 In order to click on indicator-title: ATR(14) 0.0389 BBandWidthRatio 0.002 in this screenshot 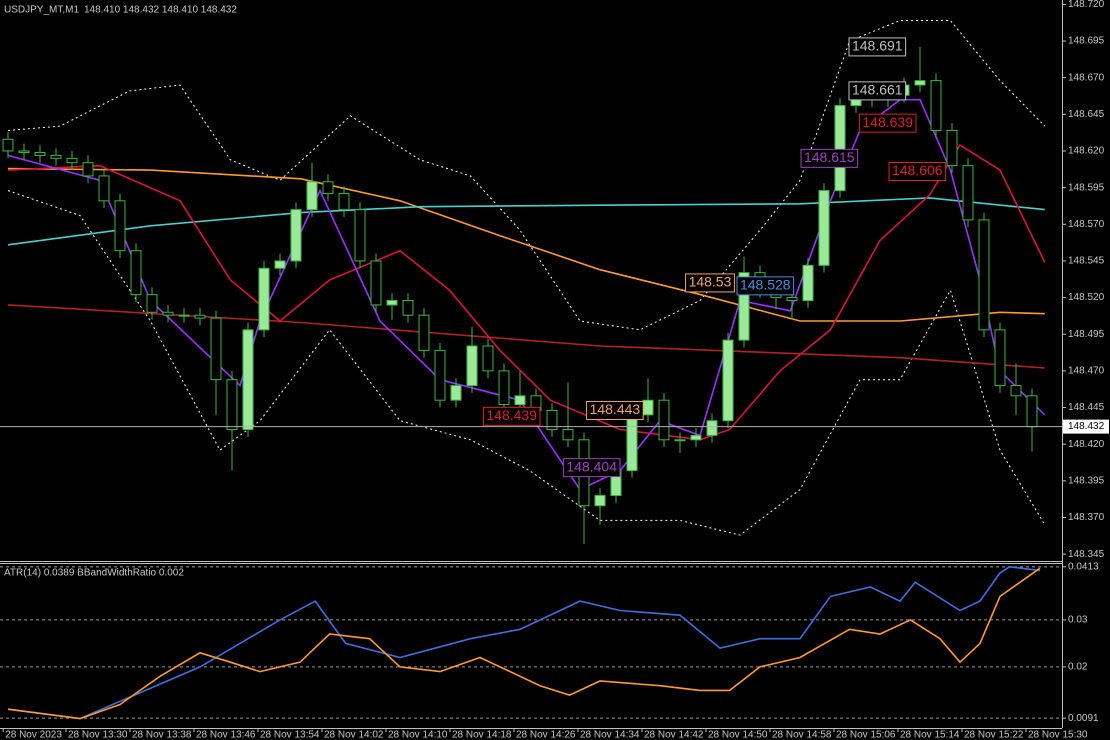, I will do `click(94, 573)`.